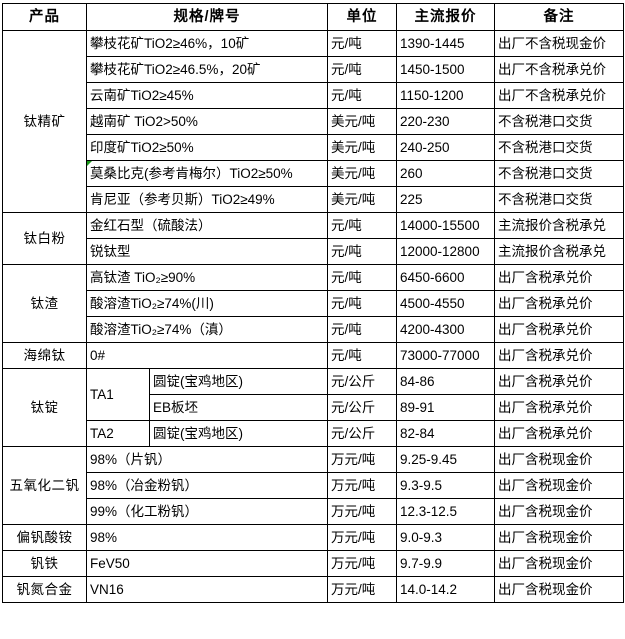  Describe the element at coordinates (191, 173) in the screenshot. I see `spec-text: 莫桑比克(参考肯梅尔）TiO2≥50%` at that location.